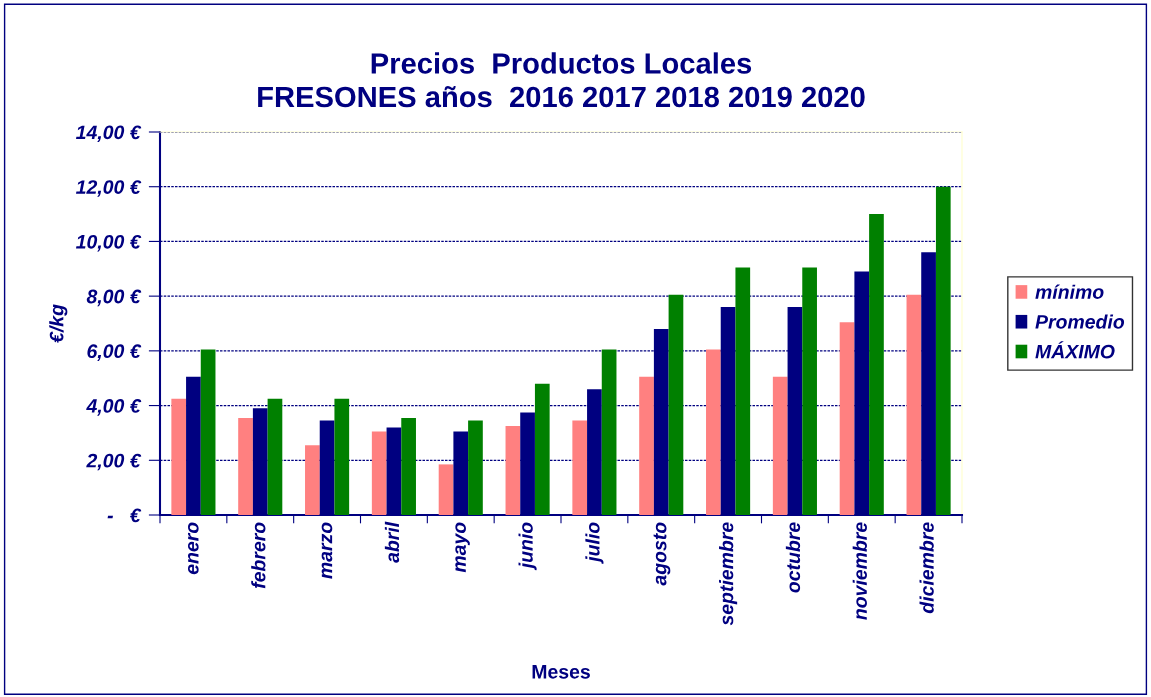 This screenshot has width=1151, height=697. I want to click on x-tick-label: junio, so click(527, 546).